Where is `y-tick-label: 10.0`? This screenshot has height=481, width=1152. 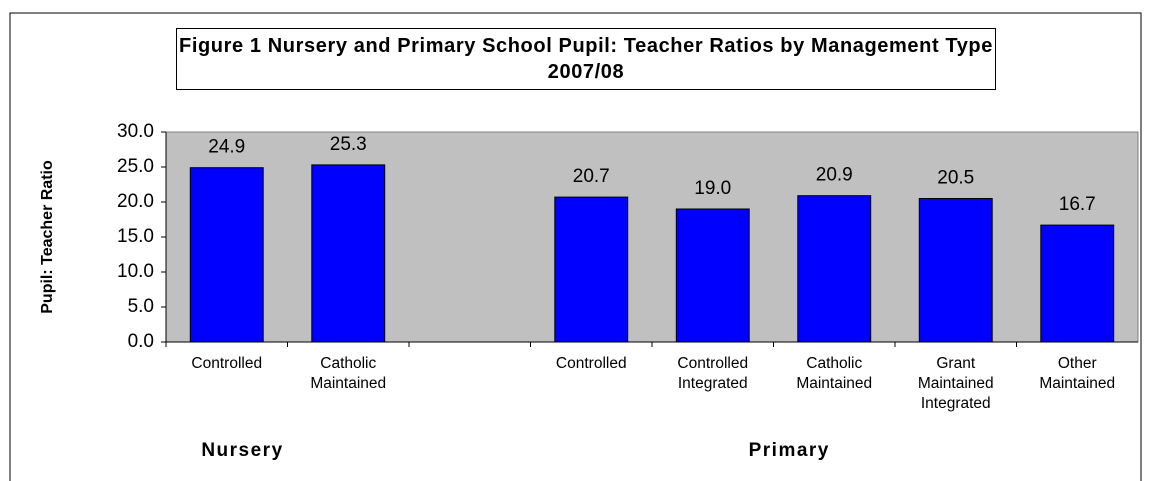 y-tick-label: 10.0 is located at coordinates (135, 271).